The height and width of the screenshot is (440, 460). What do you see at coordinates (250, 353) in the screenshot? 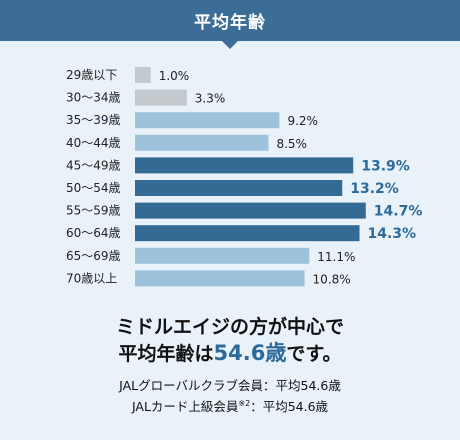
I see `average-age-value: 54.6歳` at bounding box center [250, 353].